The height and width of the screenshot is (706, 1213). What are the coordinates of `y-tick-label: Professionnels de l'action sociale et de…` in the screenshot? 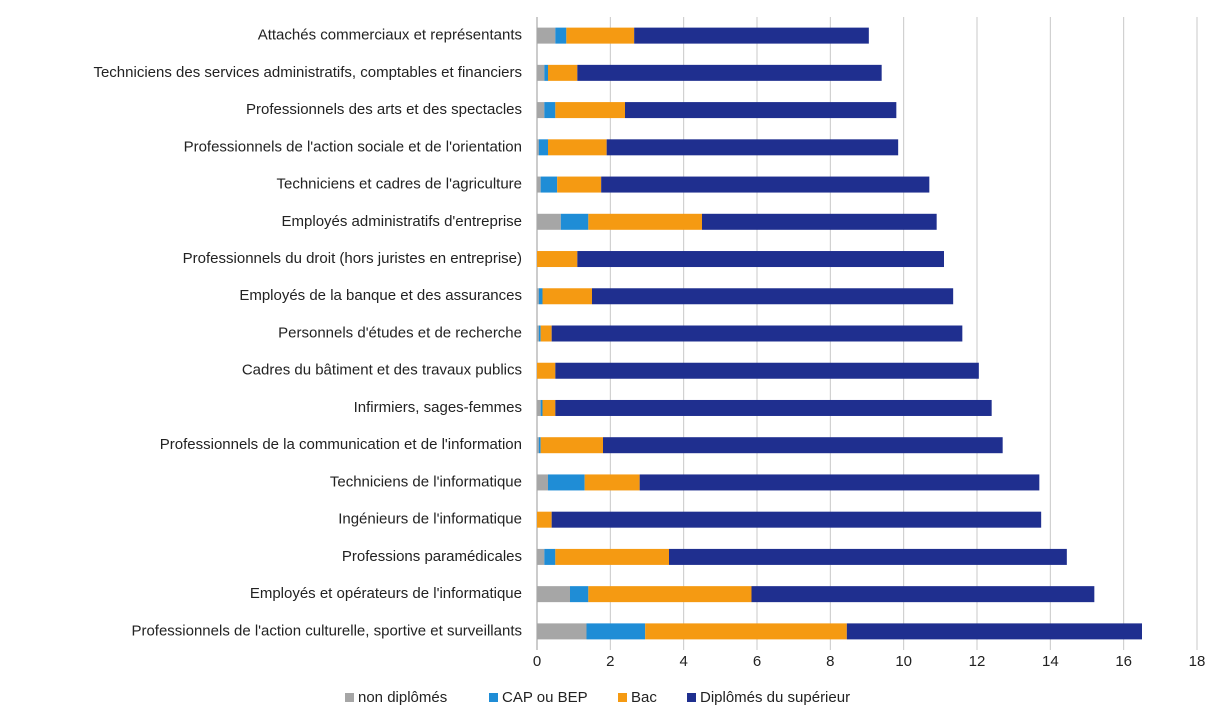 It's located at (353, 146).